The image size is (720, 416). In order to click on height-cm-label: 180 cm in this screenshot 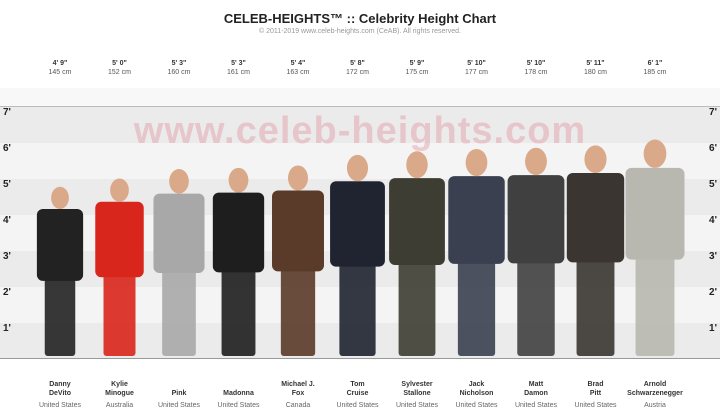, I will do `click(595, 72)`.